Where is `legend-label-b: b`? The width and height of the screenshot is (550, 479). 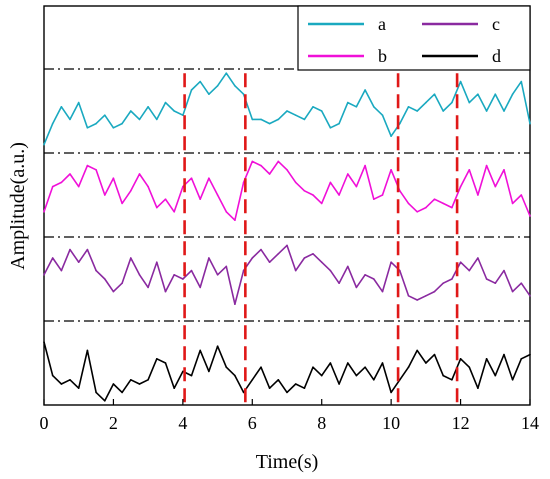
legend-label-b: b is located at coordinates (382, 56).